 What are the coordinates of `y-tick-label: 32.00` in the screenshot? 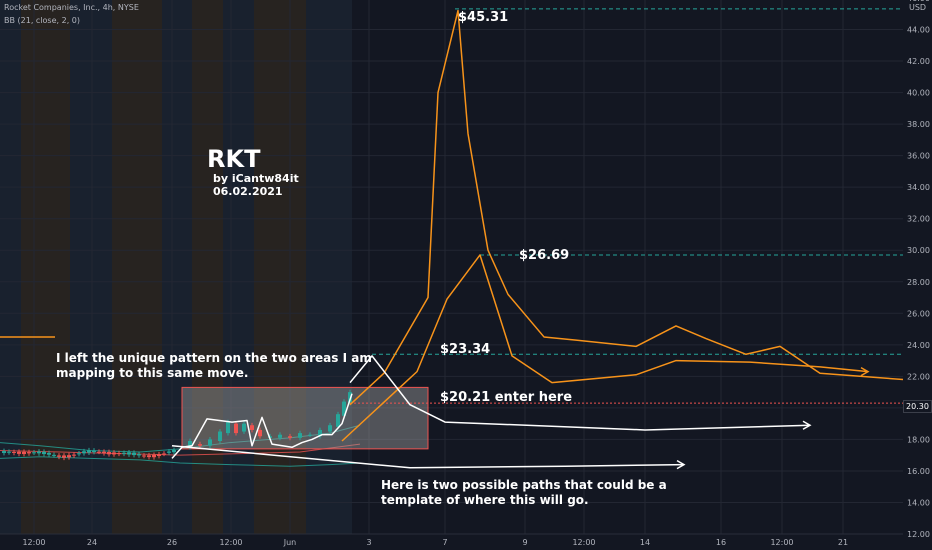 It's located at (918, 219).